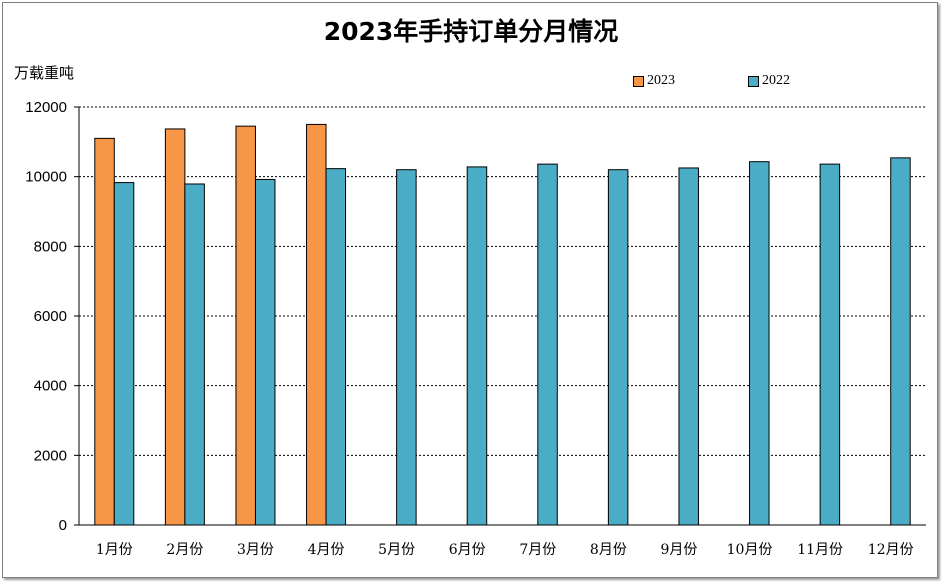 Image resolution: width=942 pixels, height=582 pixels. I want to click on legend-item-2023: 2023, so click(654, 81).